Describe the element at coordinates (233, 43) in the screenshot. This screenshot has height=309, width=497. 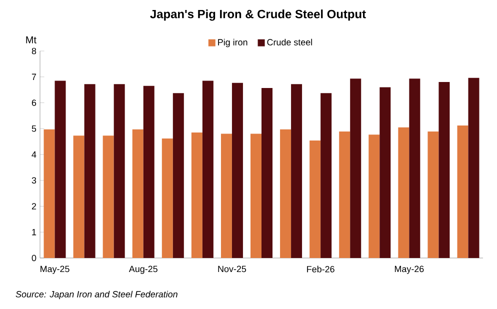
I see `legend-label: Pig iron` at that location.